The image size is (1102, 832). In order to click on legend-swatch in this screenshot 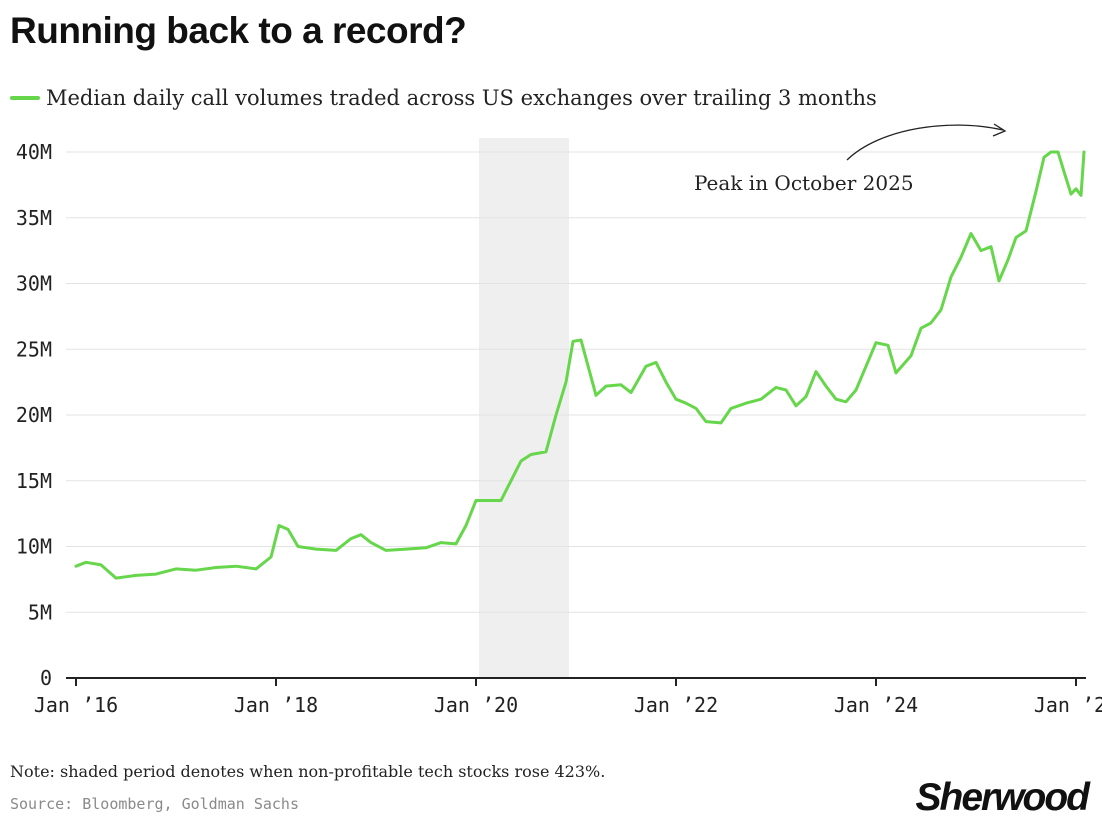, I will do `click(25, 98)`.